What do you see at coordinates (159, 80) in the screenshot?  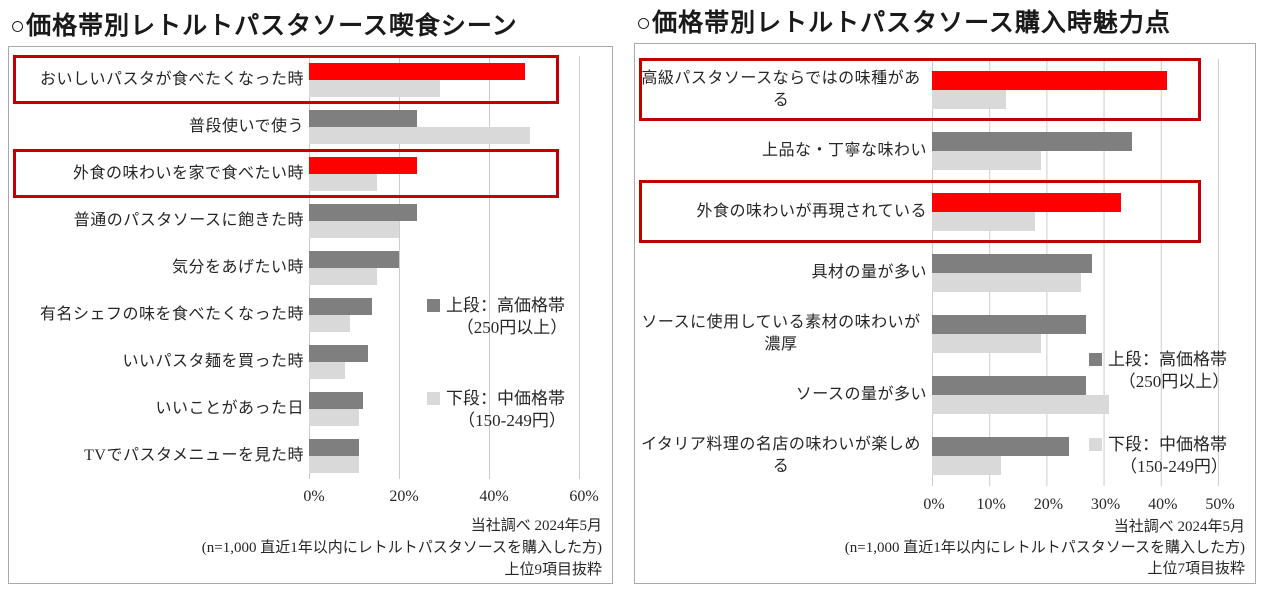 I see `category-label-cell: おいしいパスタが食べたくなった時` at bounding box center [159, 80].